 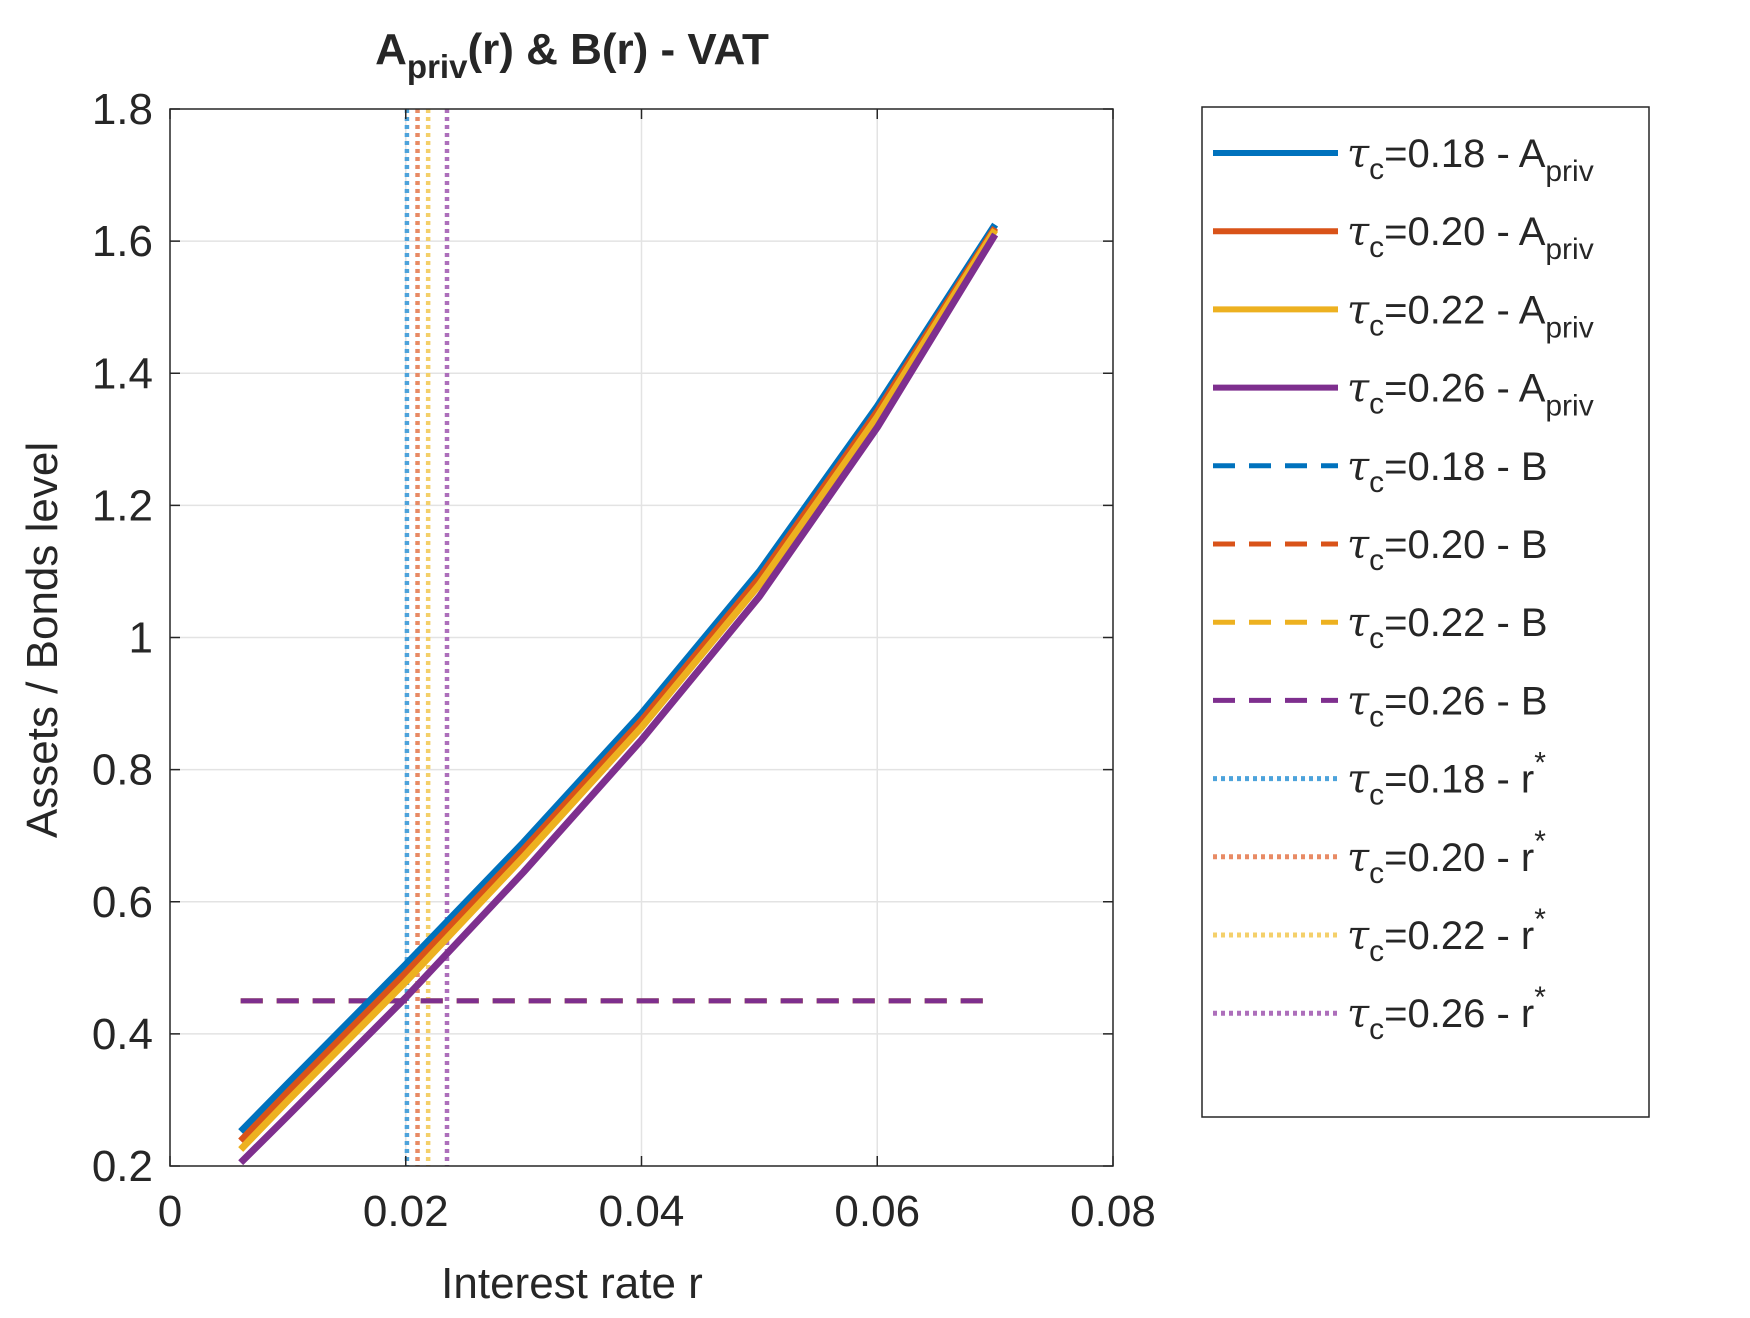 What do you see at coordinates (391, 49) in the screenshot?
I see `chart-title-main: A` at bounding box center [391, 49].